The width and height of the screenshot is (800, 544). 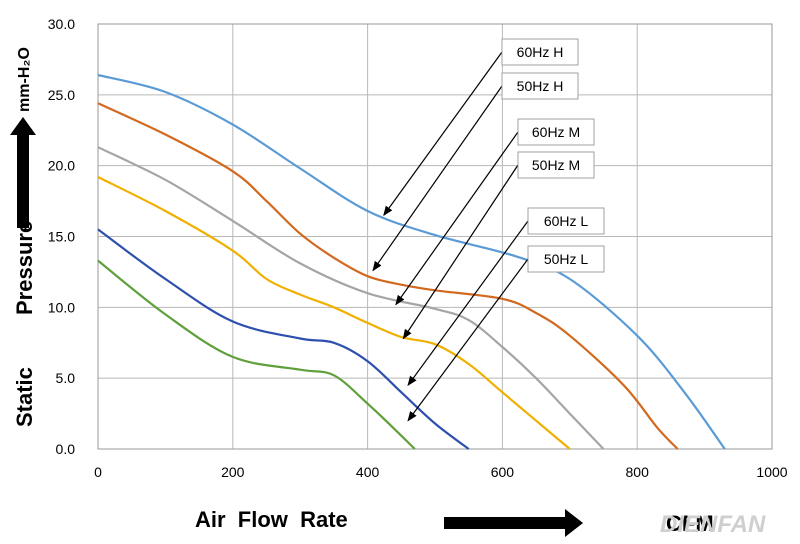 I want to click on callout-labels: 60Hz H 50Hz H 60Hz M 50Hz M 60Hz L 50Hz L, so click(x=553, y=155).